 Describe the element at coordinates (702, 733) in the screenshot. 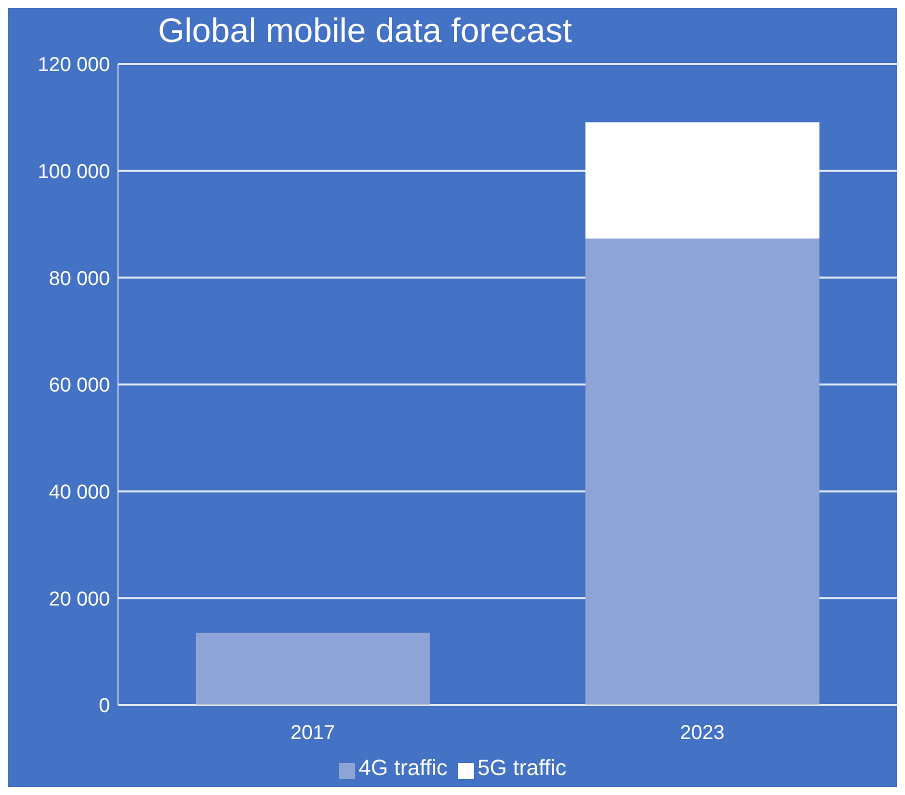

I see `x-tick-label: 2023` at that location.